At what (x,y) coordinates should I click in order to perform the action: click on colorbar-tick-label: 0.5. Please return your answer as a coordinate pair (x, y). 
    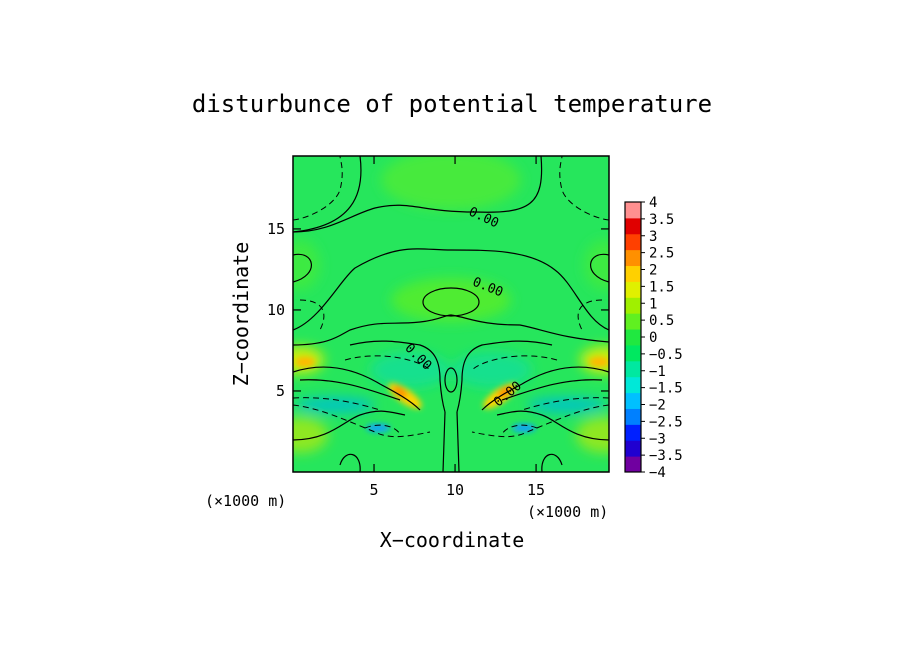
    Looking at the image, I should click on (661, 321).